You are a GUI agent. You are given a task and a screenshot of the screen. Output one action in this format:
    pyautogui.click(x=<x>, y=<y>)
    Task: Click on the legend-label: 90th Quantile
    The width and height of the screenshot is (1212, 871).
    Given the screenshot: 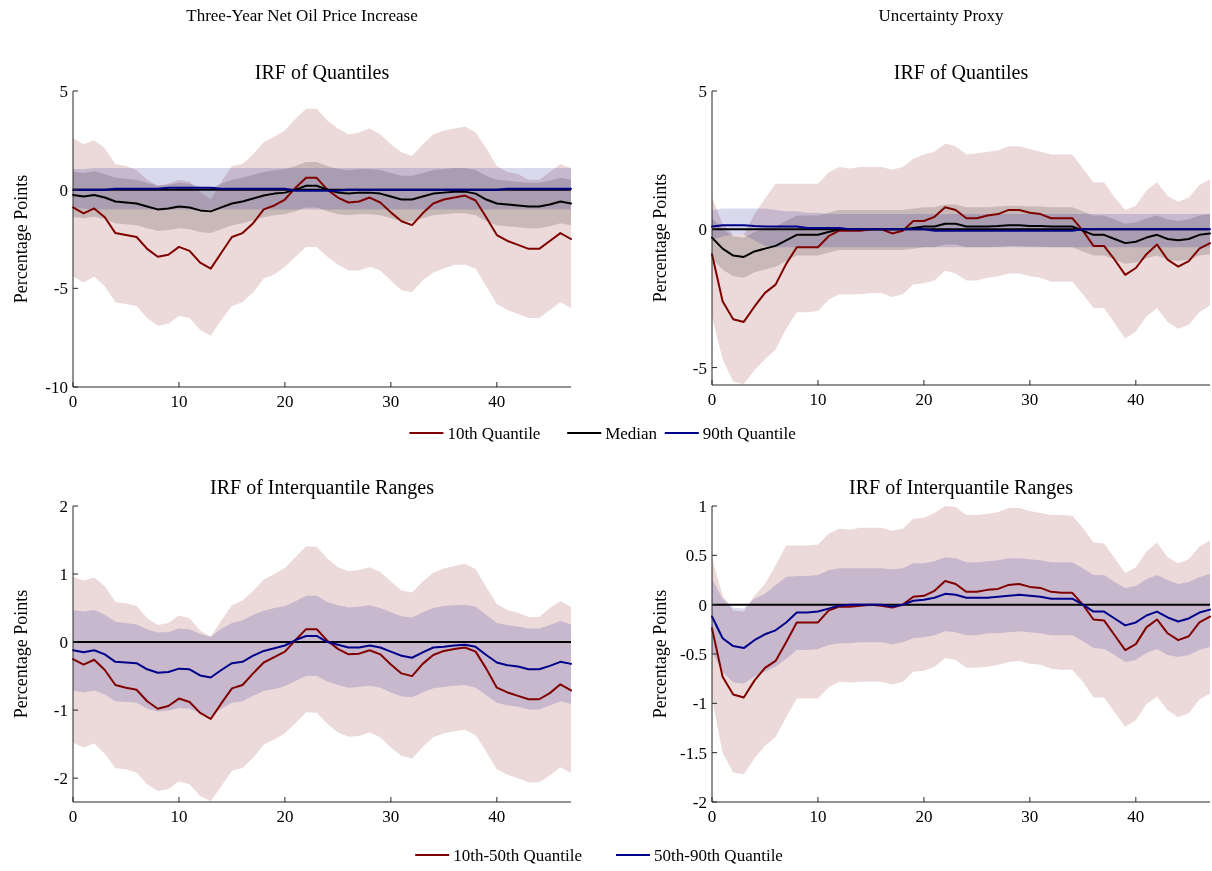 What is the action you would take?
    pyautogui.click(x=749, y=433)
    